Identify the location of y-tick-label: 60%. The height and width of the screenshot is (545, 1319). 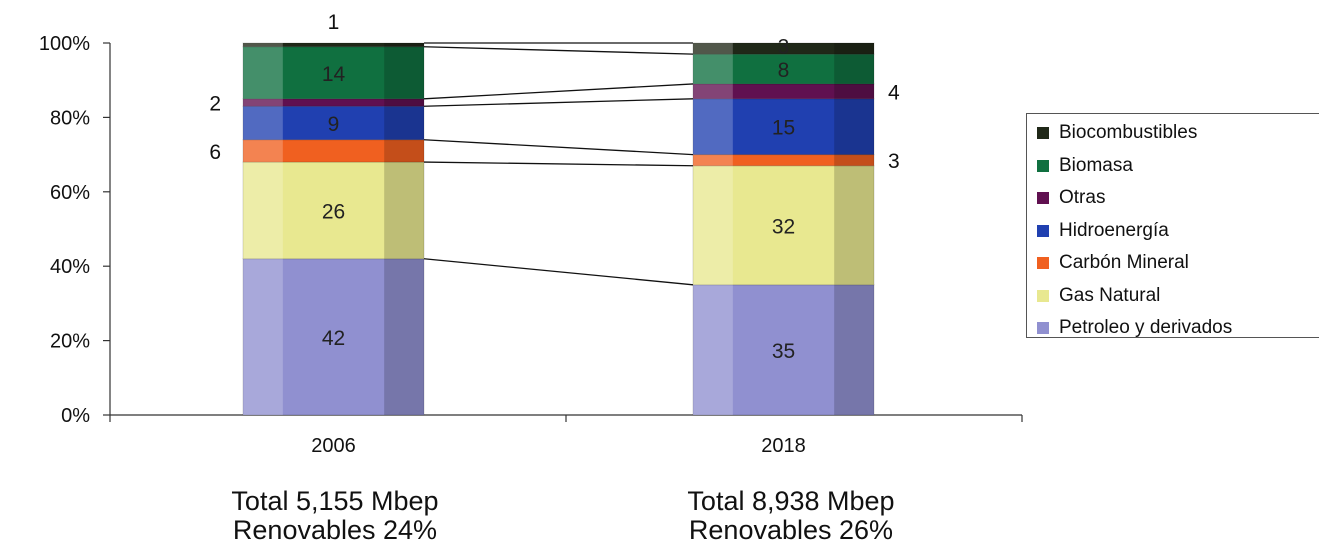
(70, 193).